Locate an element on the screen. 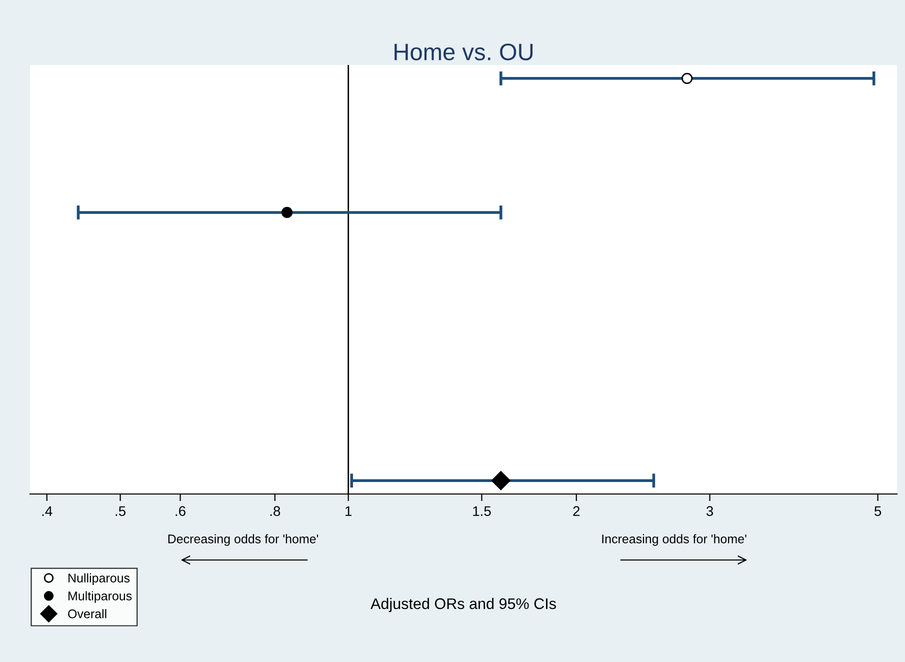  x-tick-label: .4 is located at coordinates (47, 511).